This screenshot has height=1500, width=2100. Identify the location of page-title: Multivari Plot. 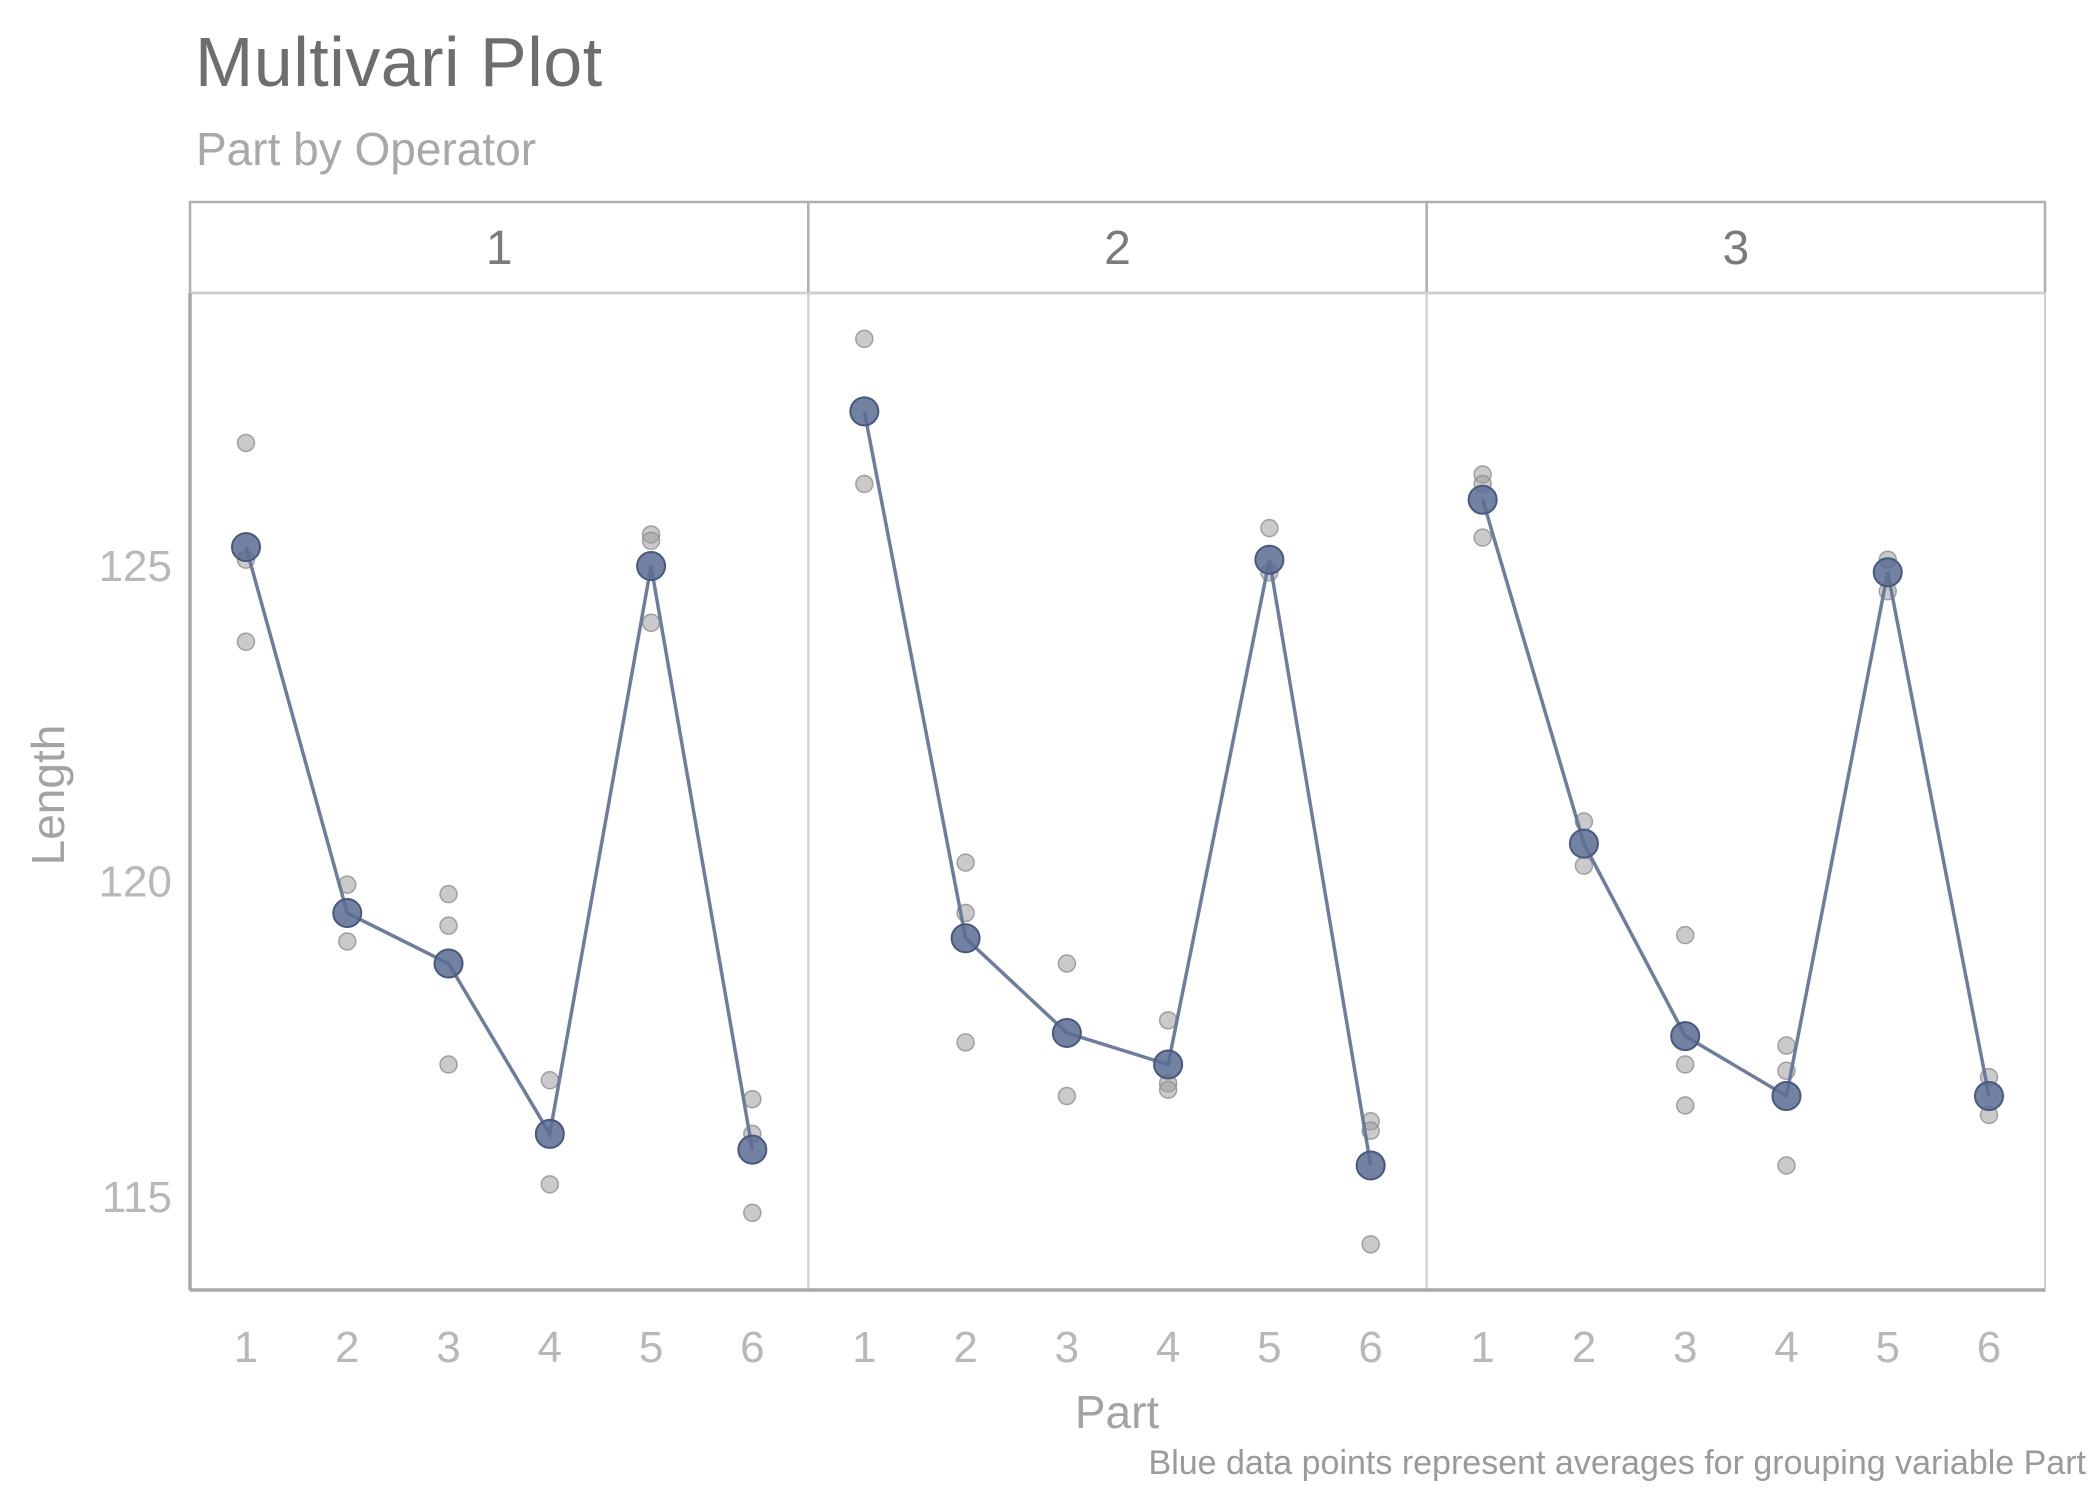
(399, 62).